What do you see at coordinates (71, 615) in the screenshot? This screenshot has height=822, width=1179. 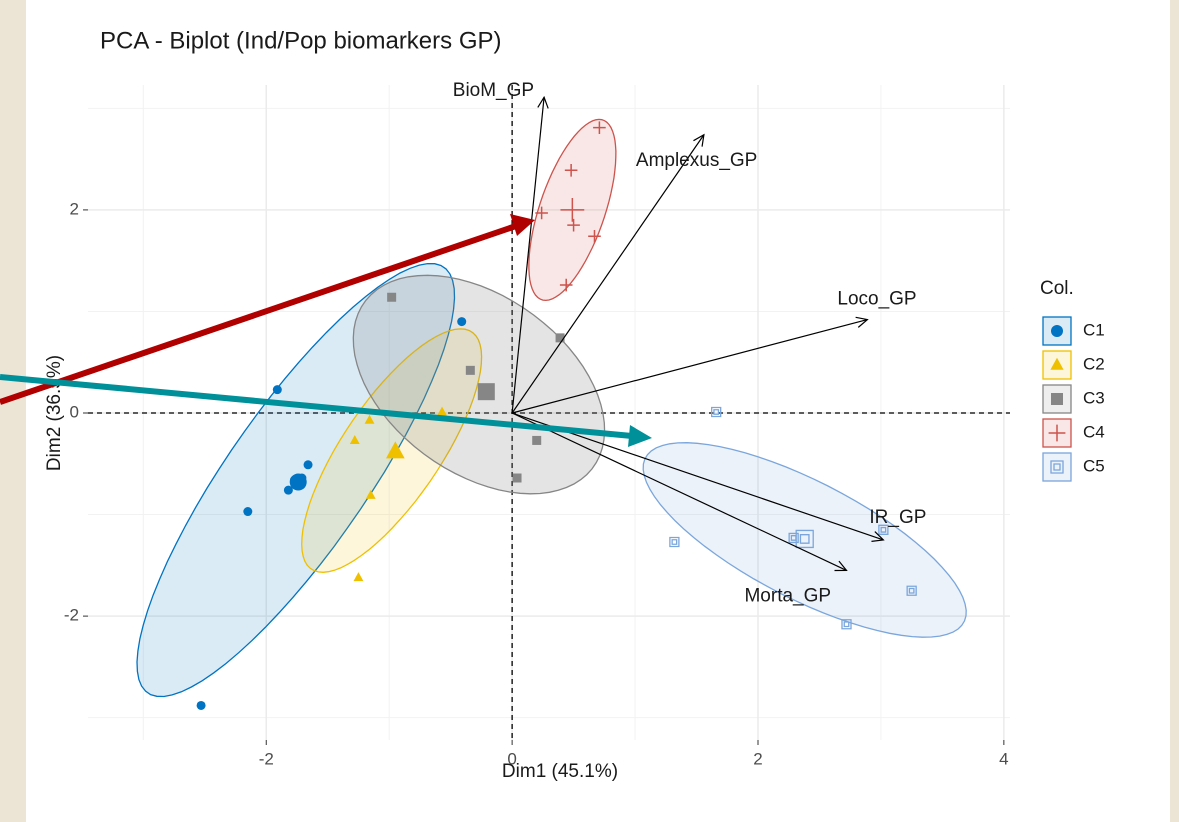 I see `y-tick-label: -2` at bounding box center [71, 615].